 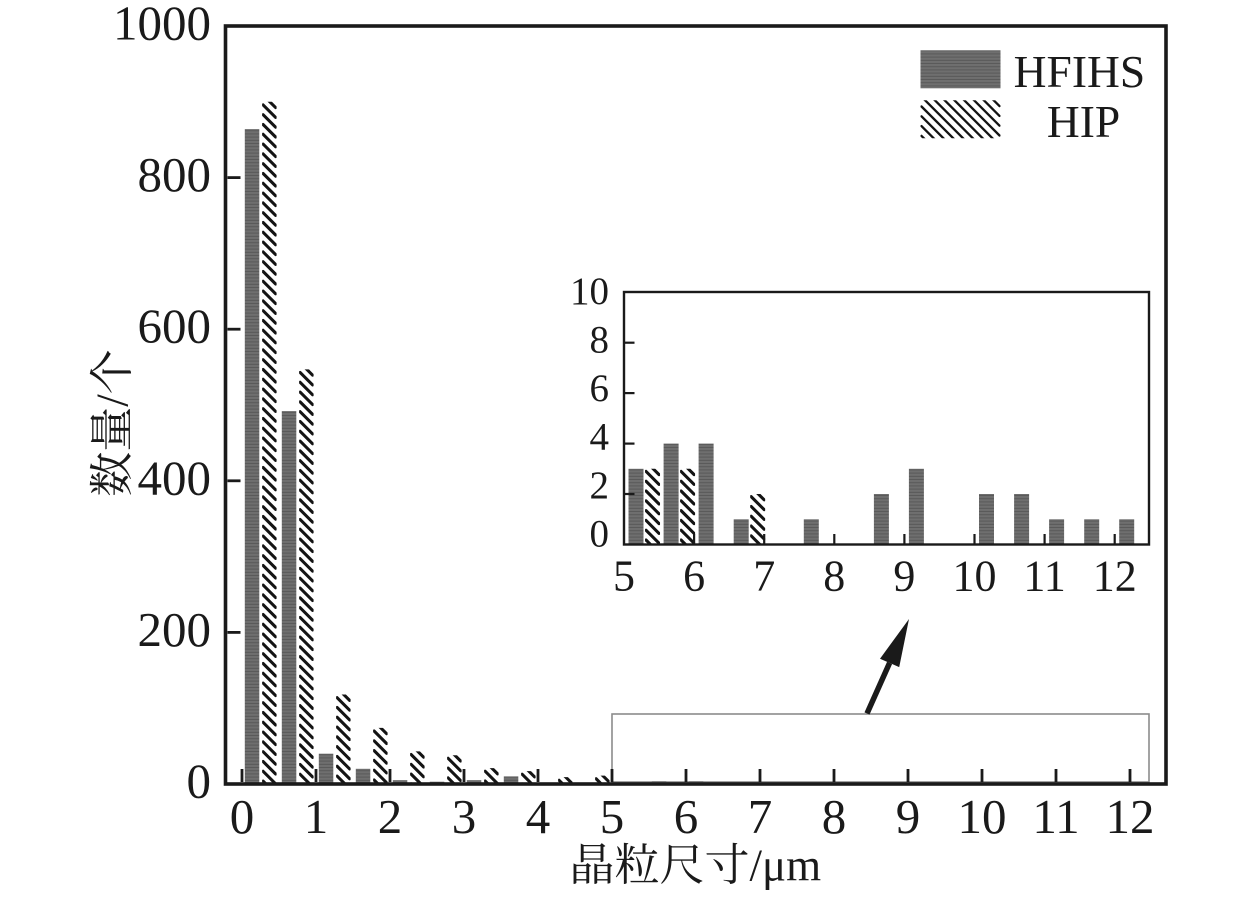 I want to click on svg-text: 1, so click(x=316, y=816).